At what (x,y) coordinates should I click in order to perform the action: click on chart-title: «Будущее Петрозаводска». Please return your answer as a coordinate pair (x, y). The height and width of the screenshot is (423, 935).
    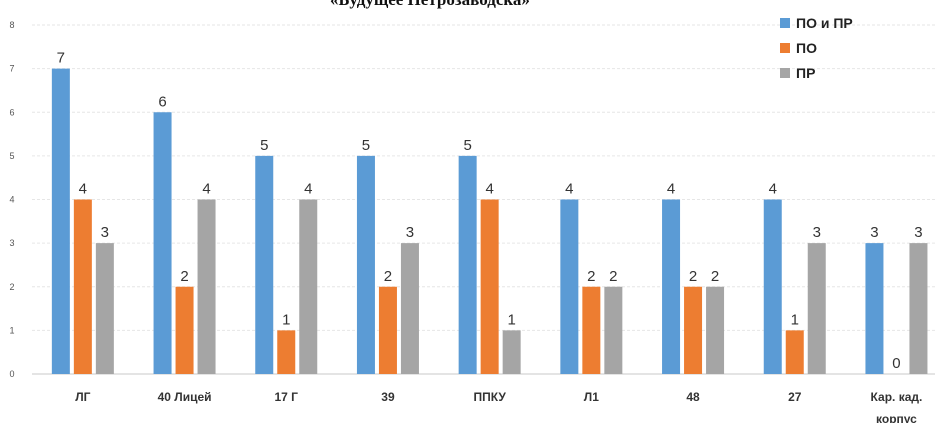
    Looking at the image, I should click on (430, 5).